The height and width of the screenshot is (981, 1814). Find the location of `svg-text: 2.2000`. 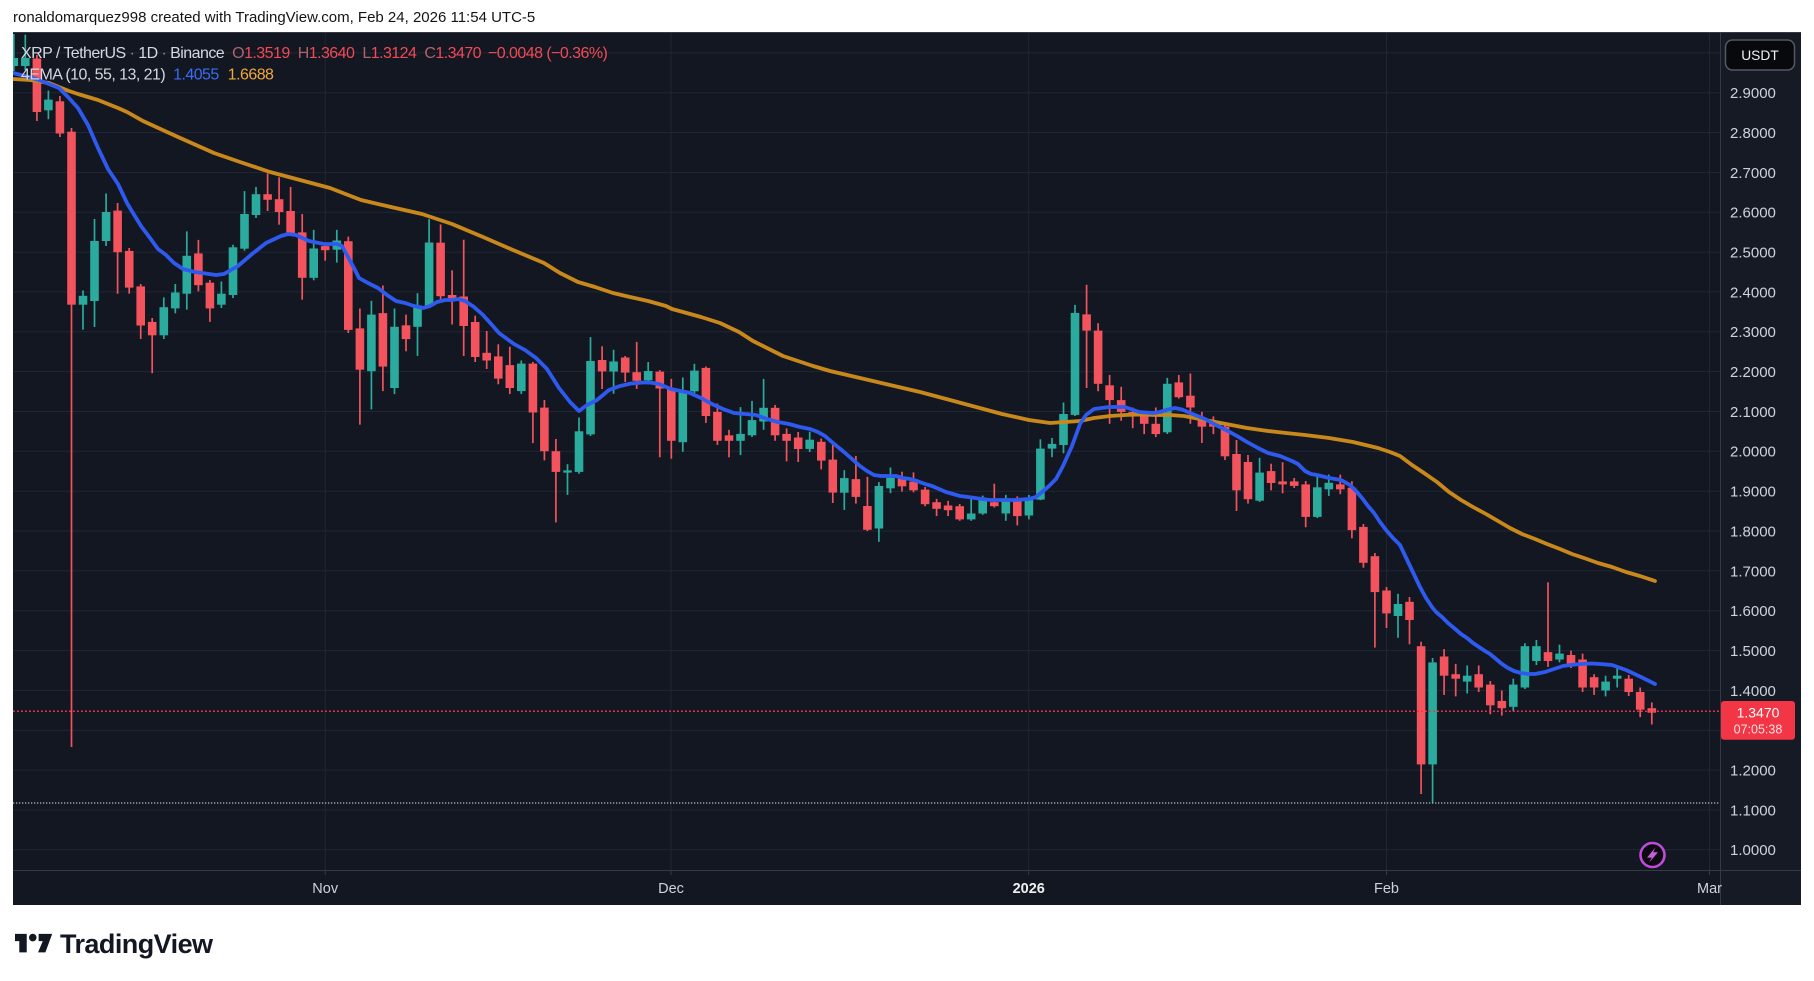

svg-text: 2.2000 is located at coordinates (1753, 372).